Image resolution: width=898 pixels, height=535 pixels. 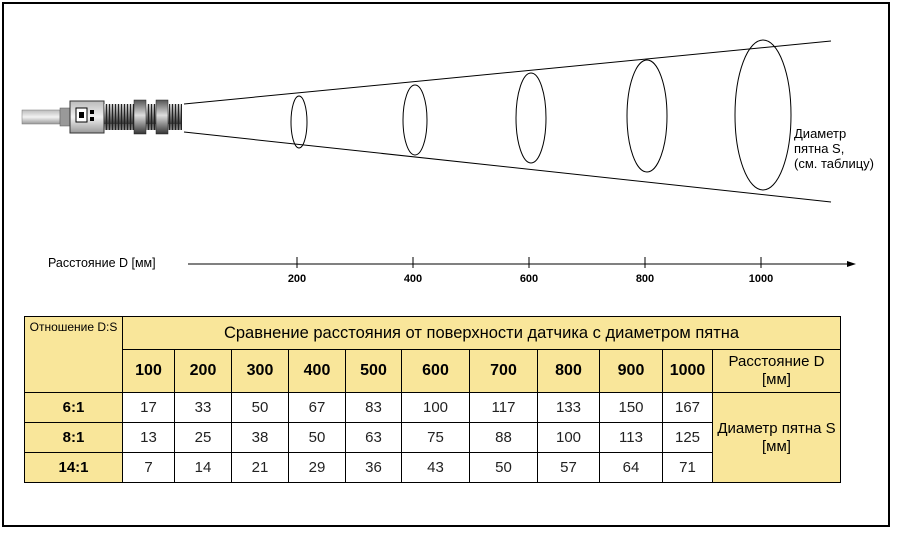 I want to click on distance-header: 800, so click(x=568, y=371).